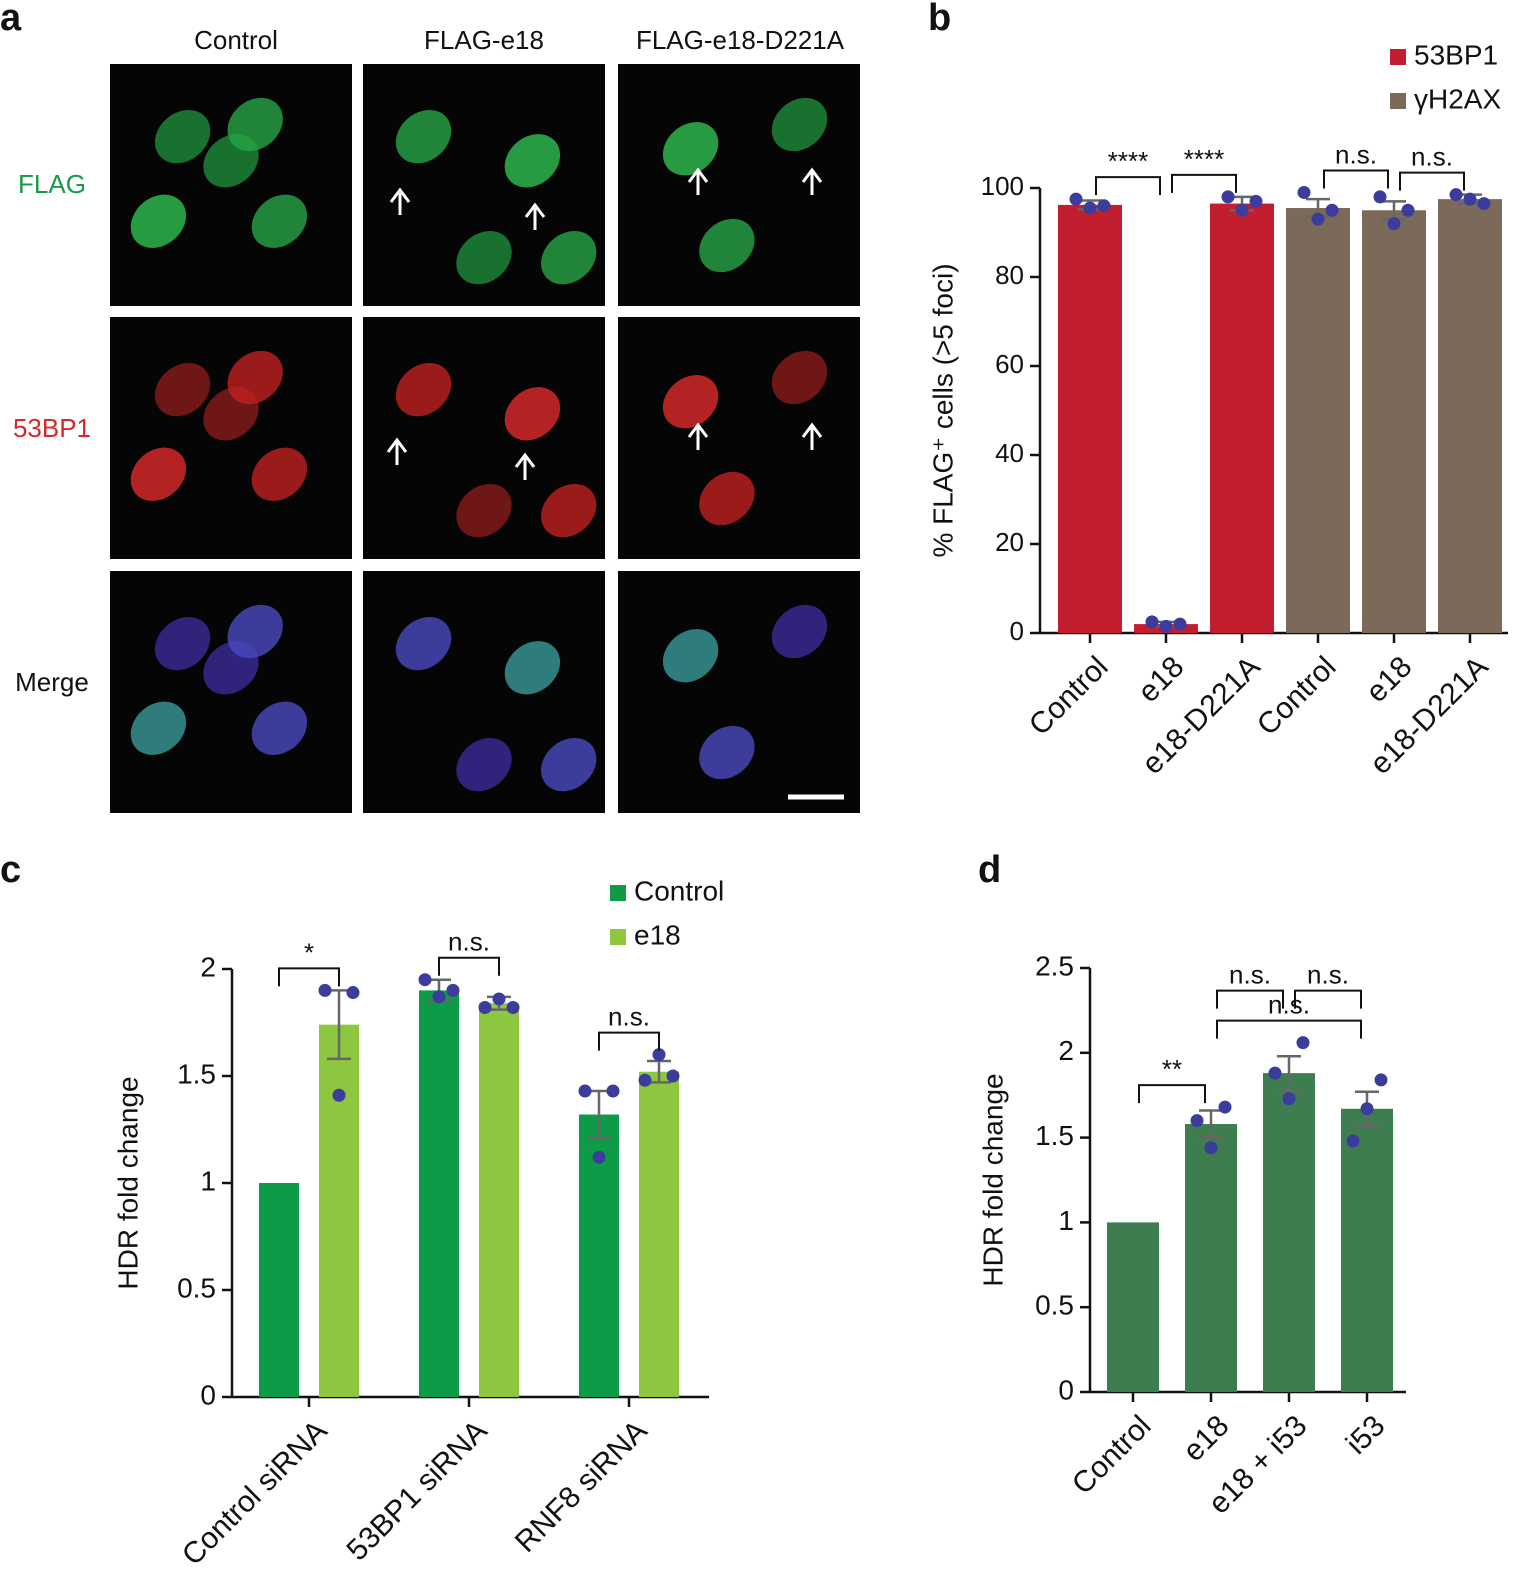 The width and height of the screenshot is (1525, 1587). What do you see at coordinates (942, 410) in the screenshot?
I see `y-axis-label: % FLAG⁺ cells (>5 foci)` at bounding box center [942, 410].